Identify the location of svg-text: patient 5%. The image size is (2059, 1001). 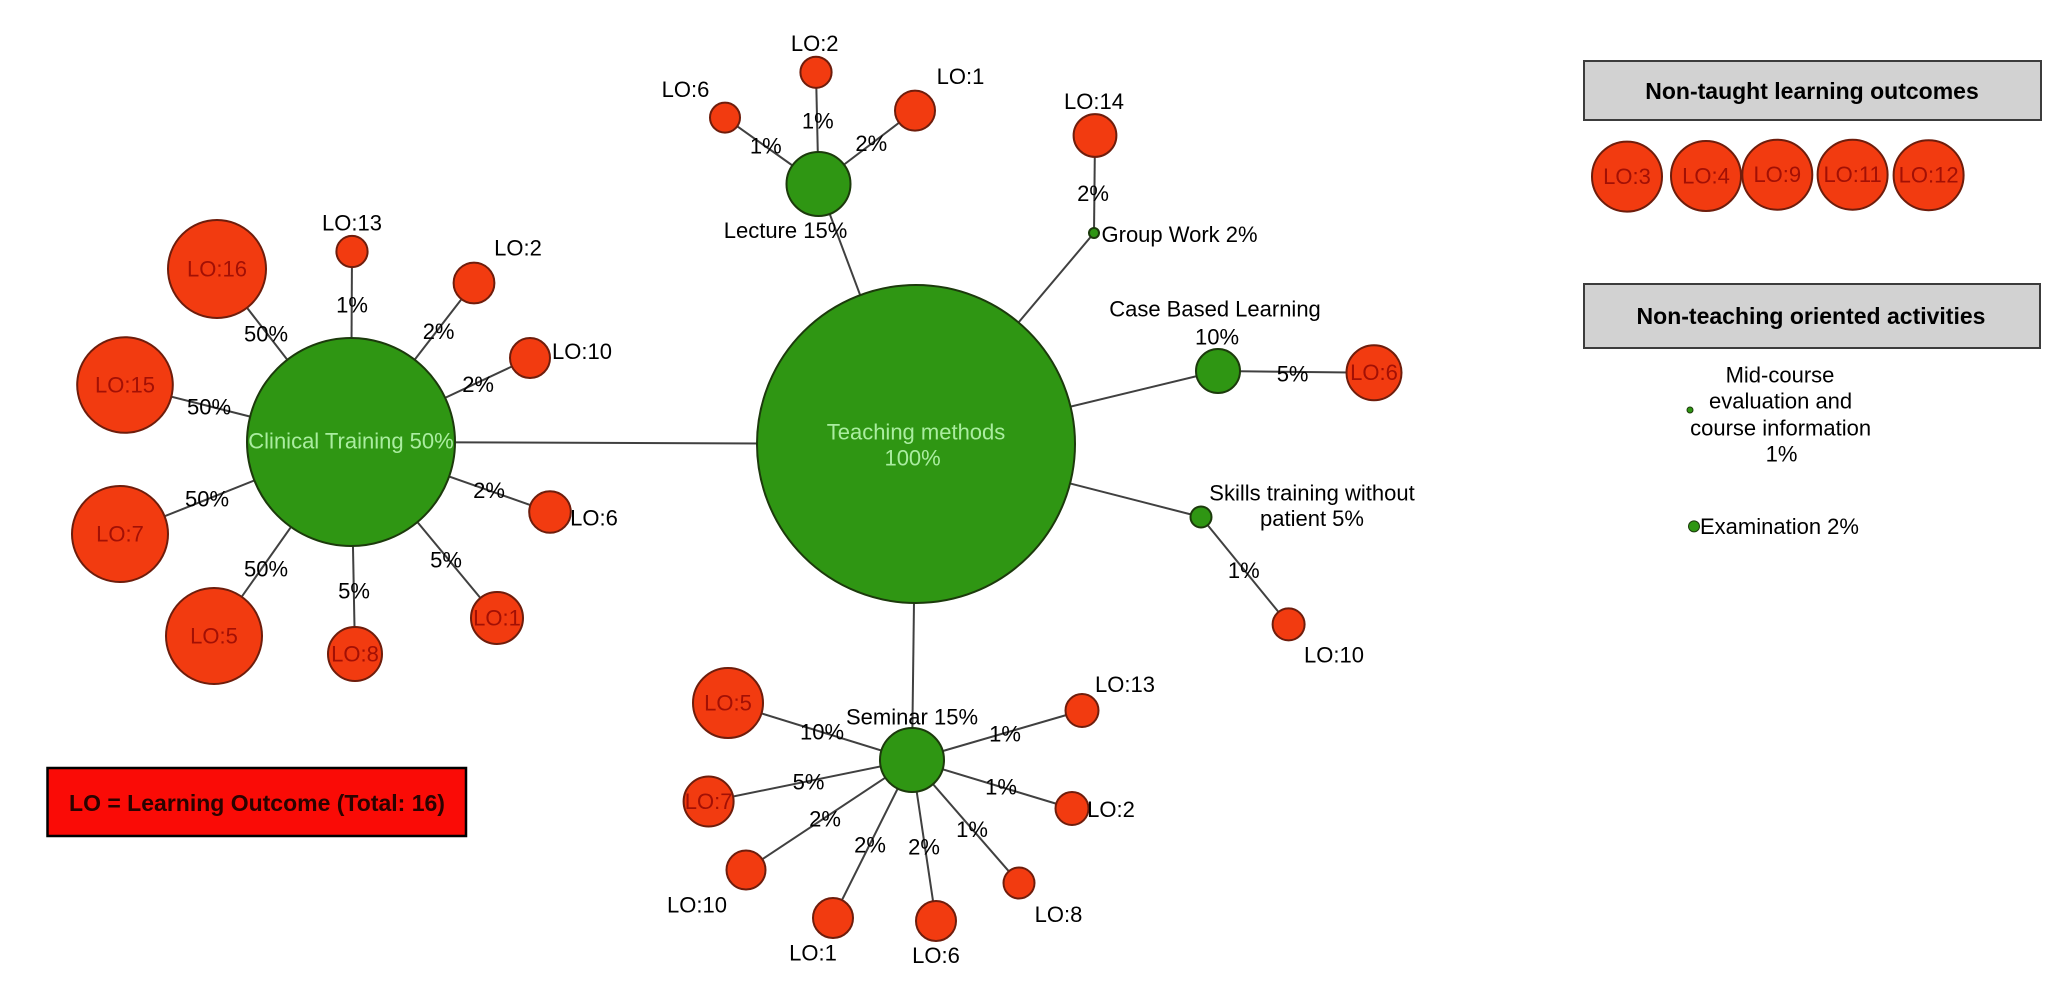
(1312, 518).